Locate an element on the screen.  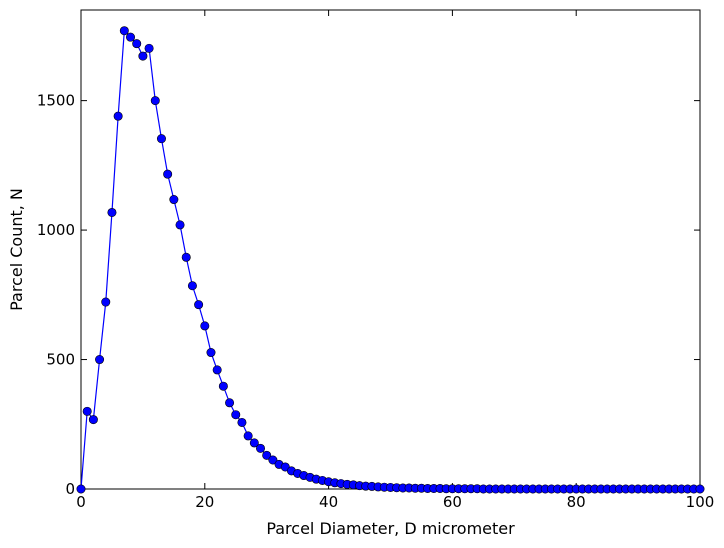
x-tick-label: 60 is located at coordinates (452, 502).